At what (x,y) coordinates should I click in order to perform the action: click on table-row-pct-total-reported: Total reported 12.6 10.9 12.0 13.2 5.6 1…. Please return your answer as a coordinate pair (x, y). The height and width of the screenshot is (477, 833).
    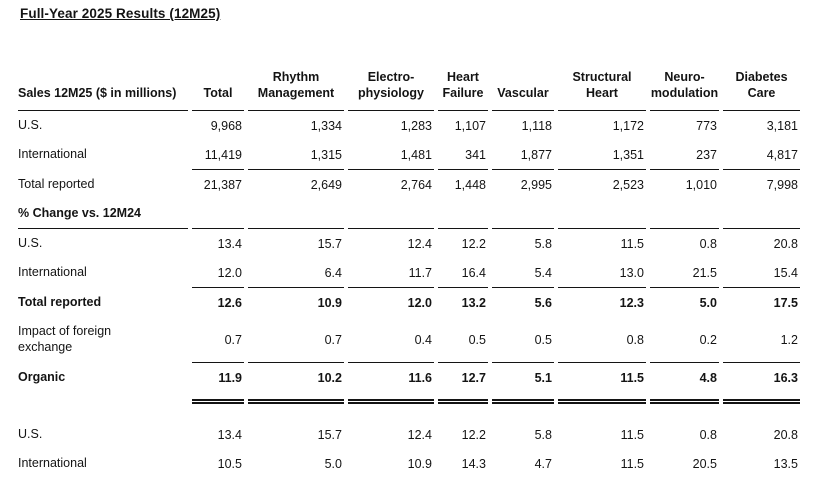
    Looking at the image, I should click on (409, 302).